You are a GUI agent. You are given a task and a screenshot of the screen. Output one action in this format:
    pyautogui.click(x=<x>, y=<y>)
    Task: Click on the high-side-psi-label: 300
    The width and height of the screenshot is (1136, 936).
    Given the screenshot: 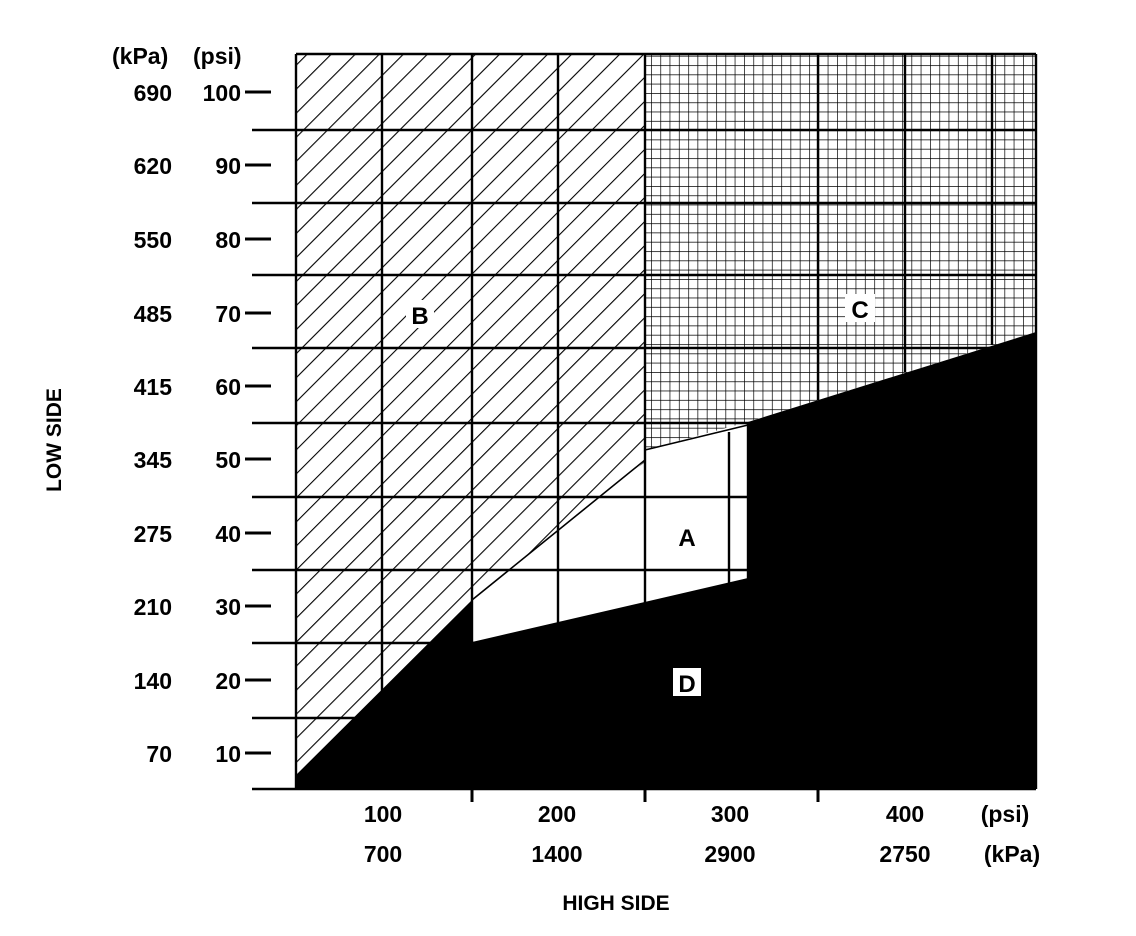 What is the action you would take?
    pyautogui.click(x=730, y=814)
    